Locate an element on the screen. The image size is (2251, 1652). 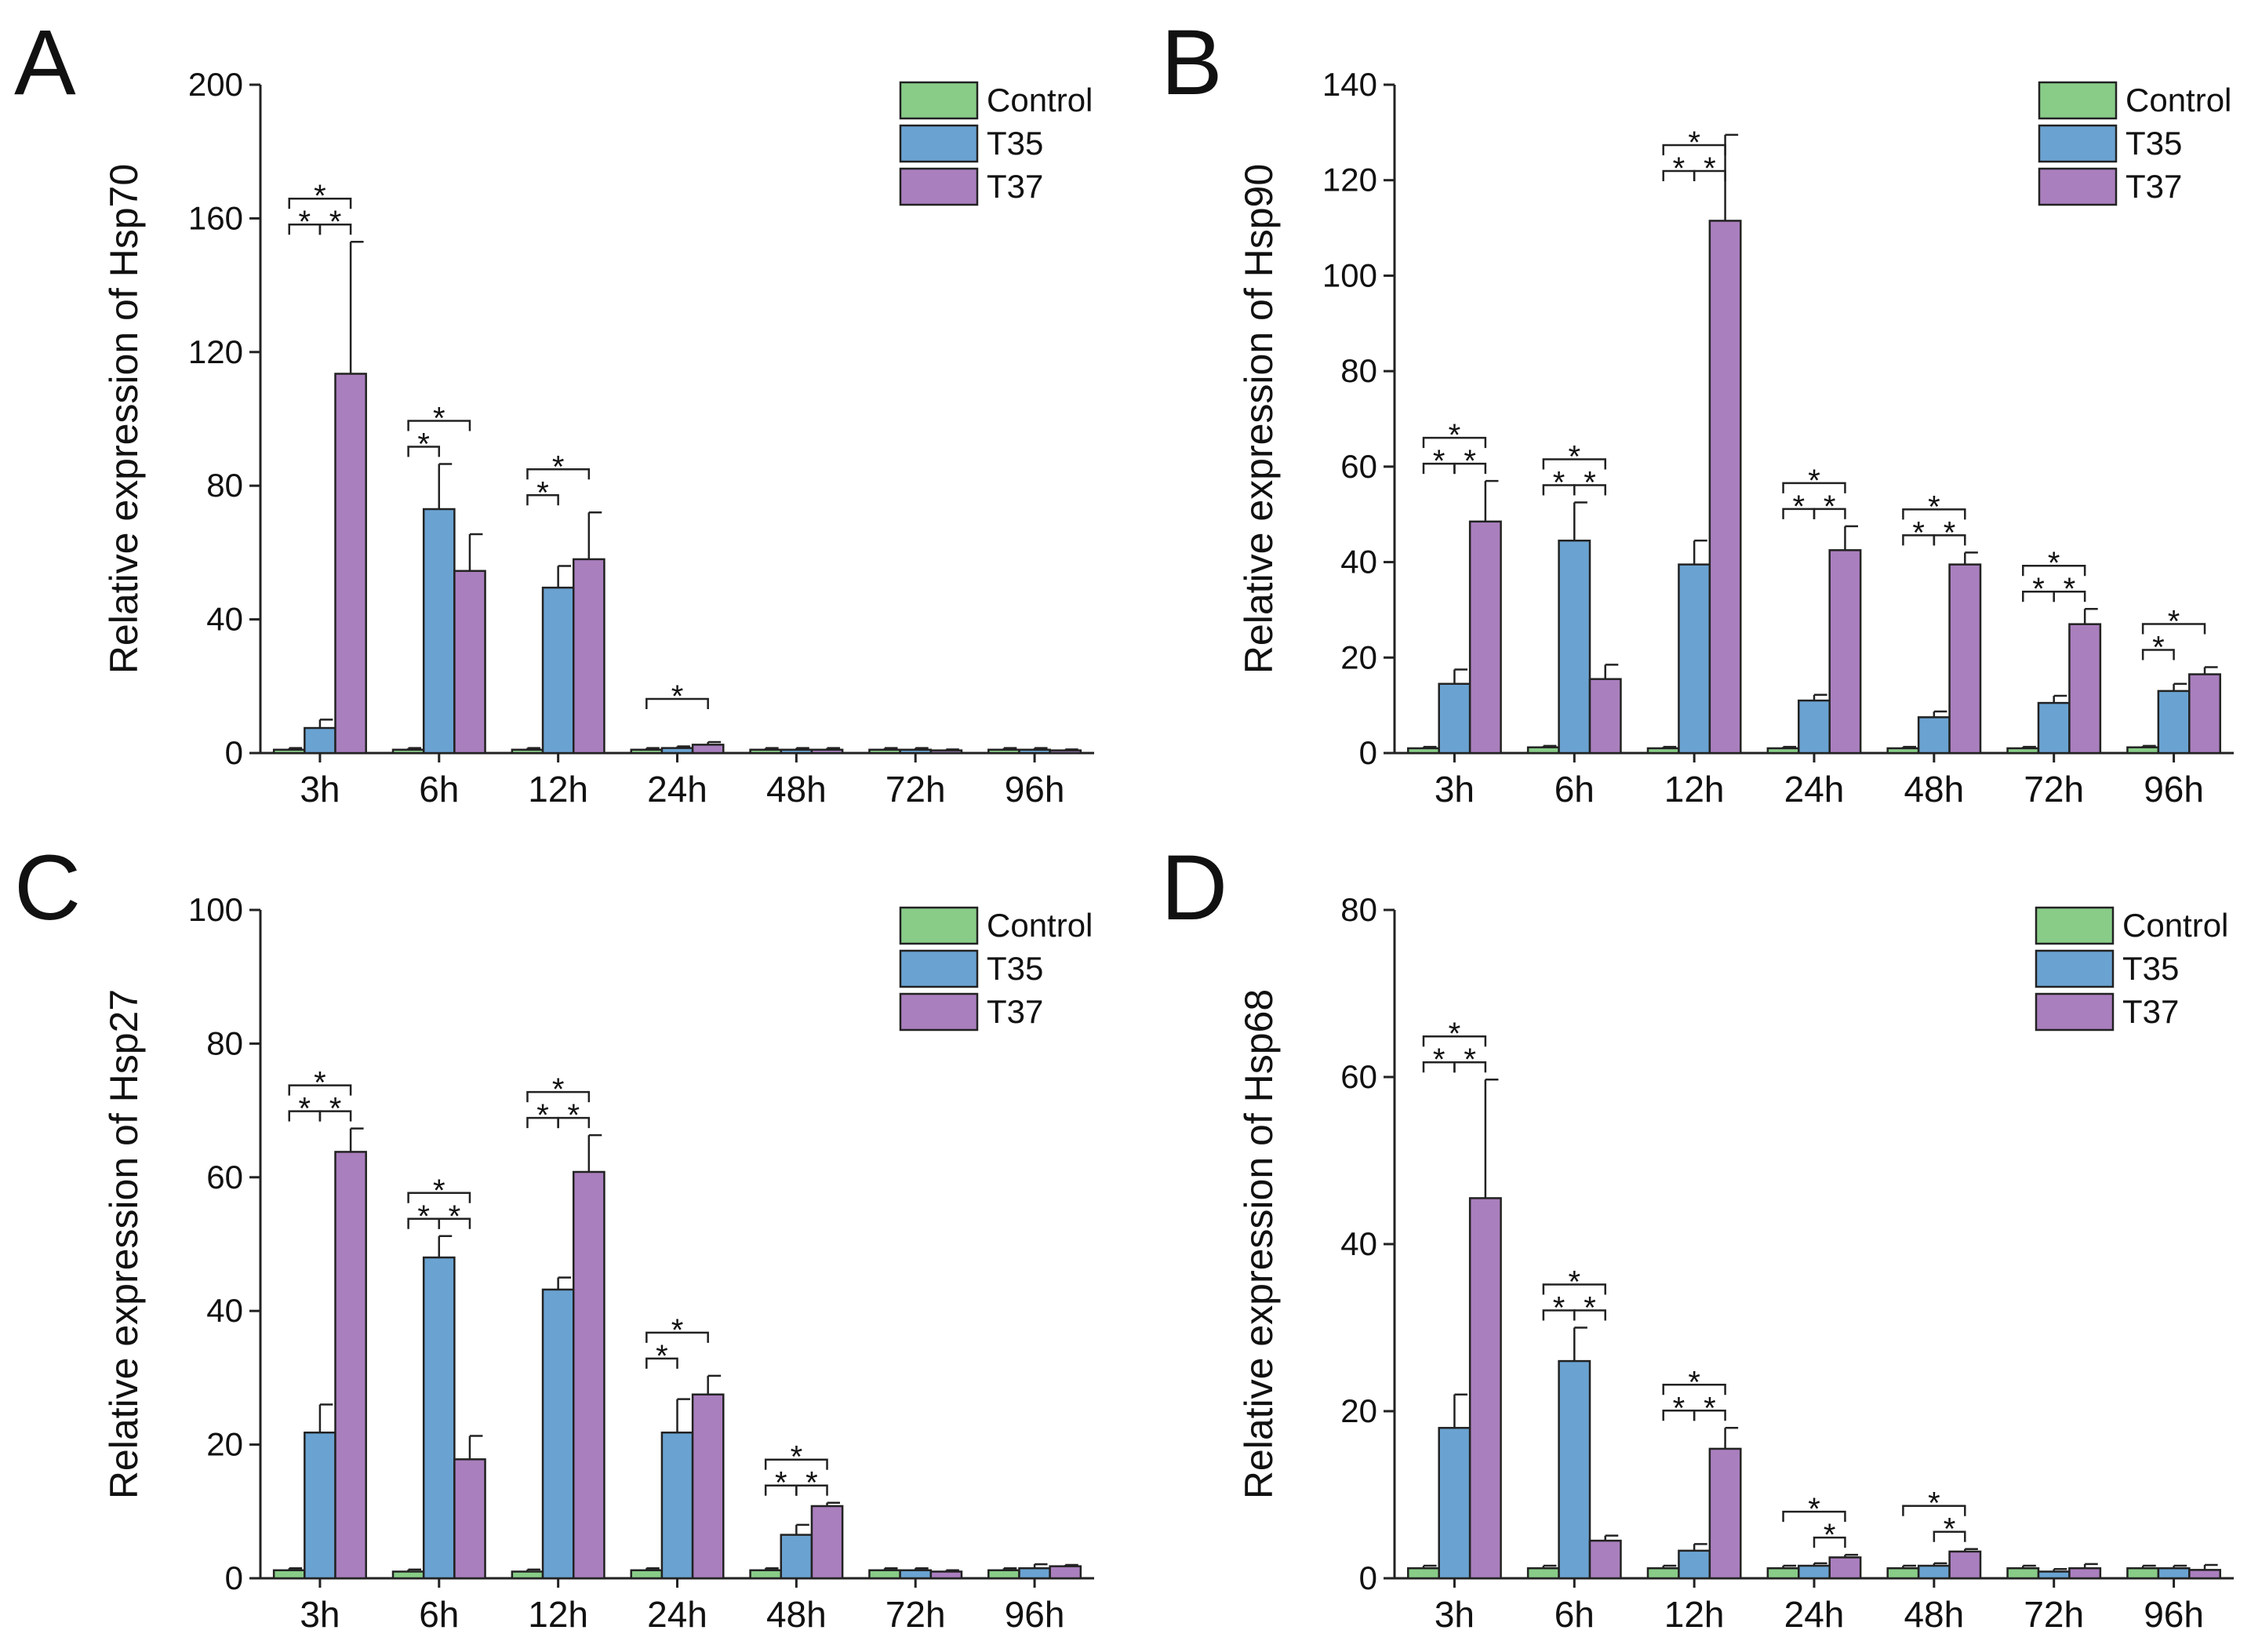
bar-t35-96h is located at coordinates (1034, 752).